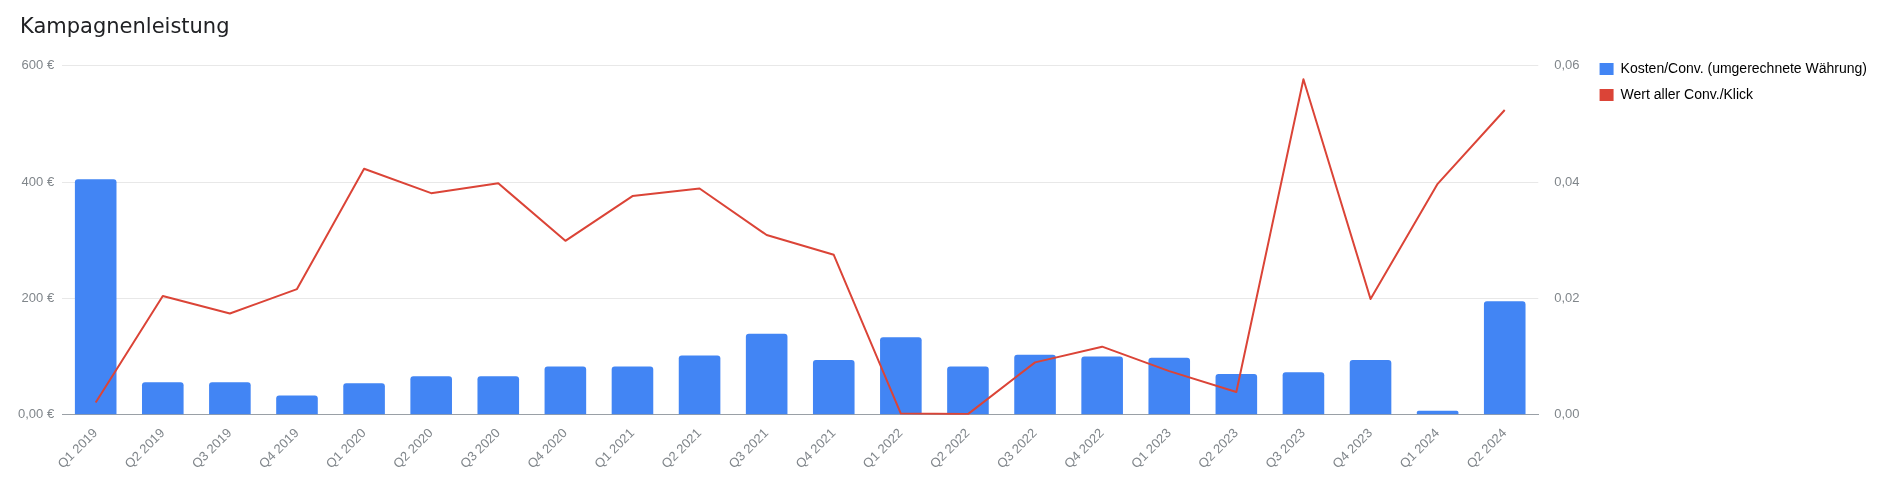 The width and height of the screenshot is (1897, 482). I want to click on y2-tick-label: 0,00, so click(1567, 414).